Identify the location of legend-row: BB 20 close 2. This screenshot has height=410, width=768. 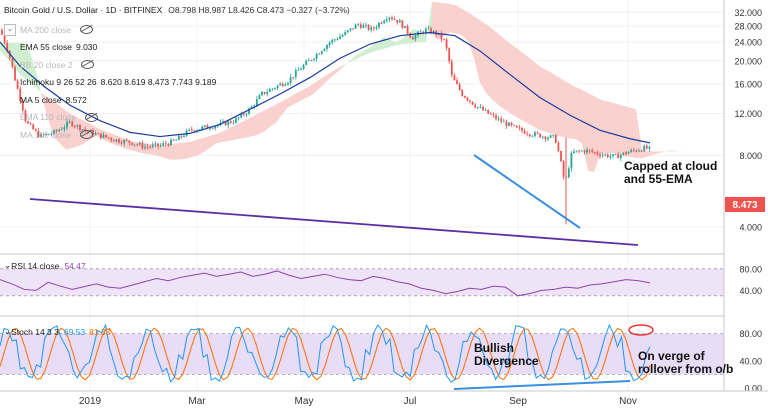
(177, 65).